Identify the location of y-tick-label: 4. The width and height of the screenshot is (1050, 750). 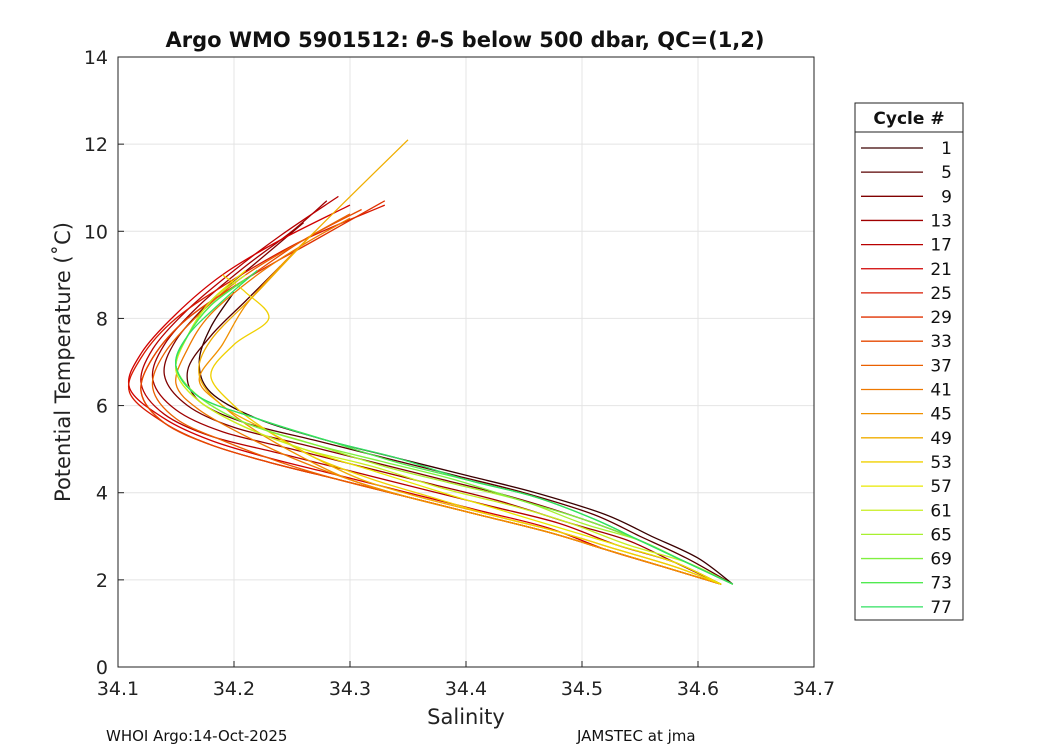
(102, 494).